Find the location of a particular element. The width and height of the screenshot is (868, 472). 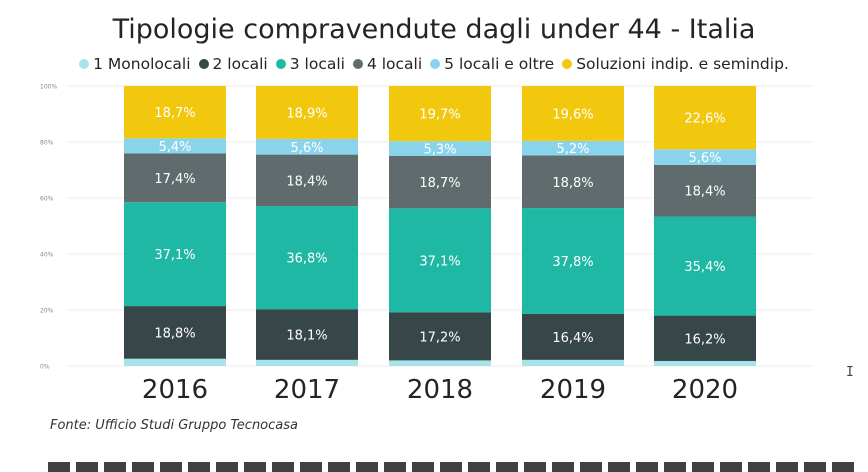

legend-item: 3 locali is located at coordinates (310, 64).